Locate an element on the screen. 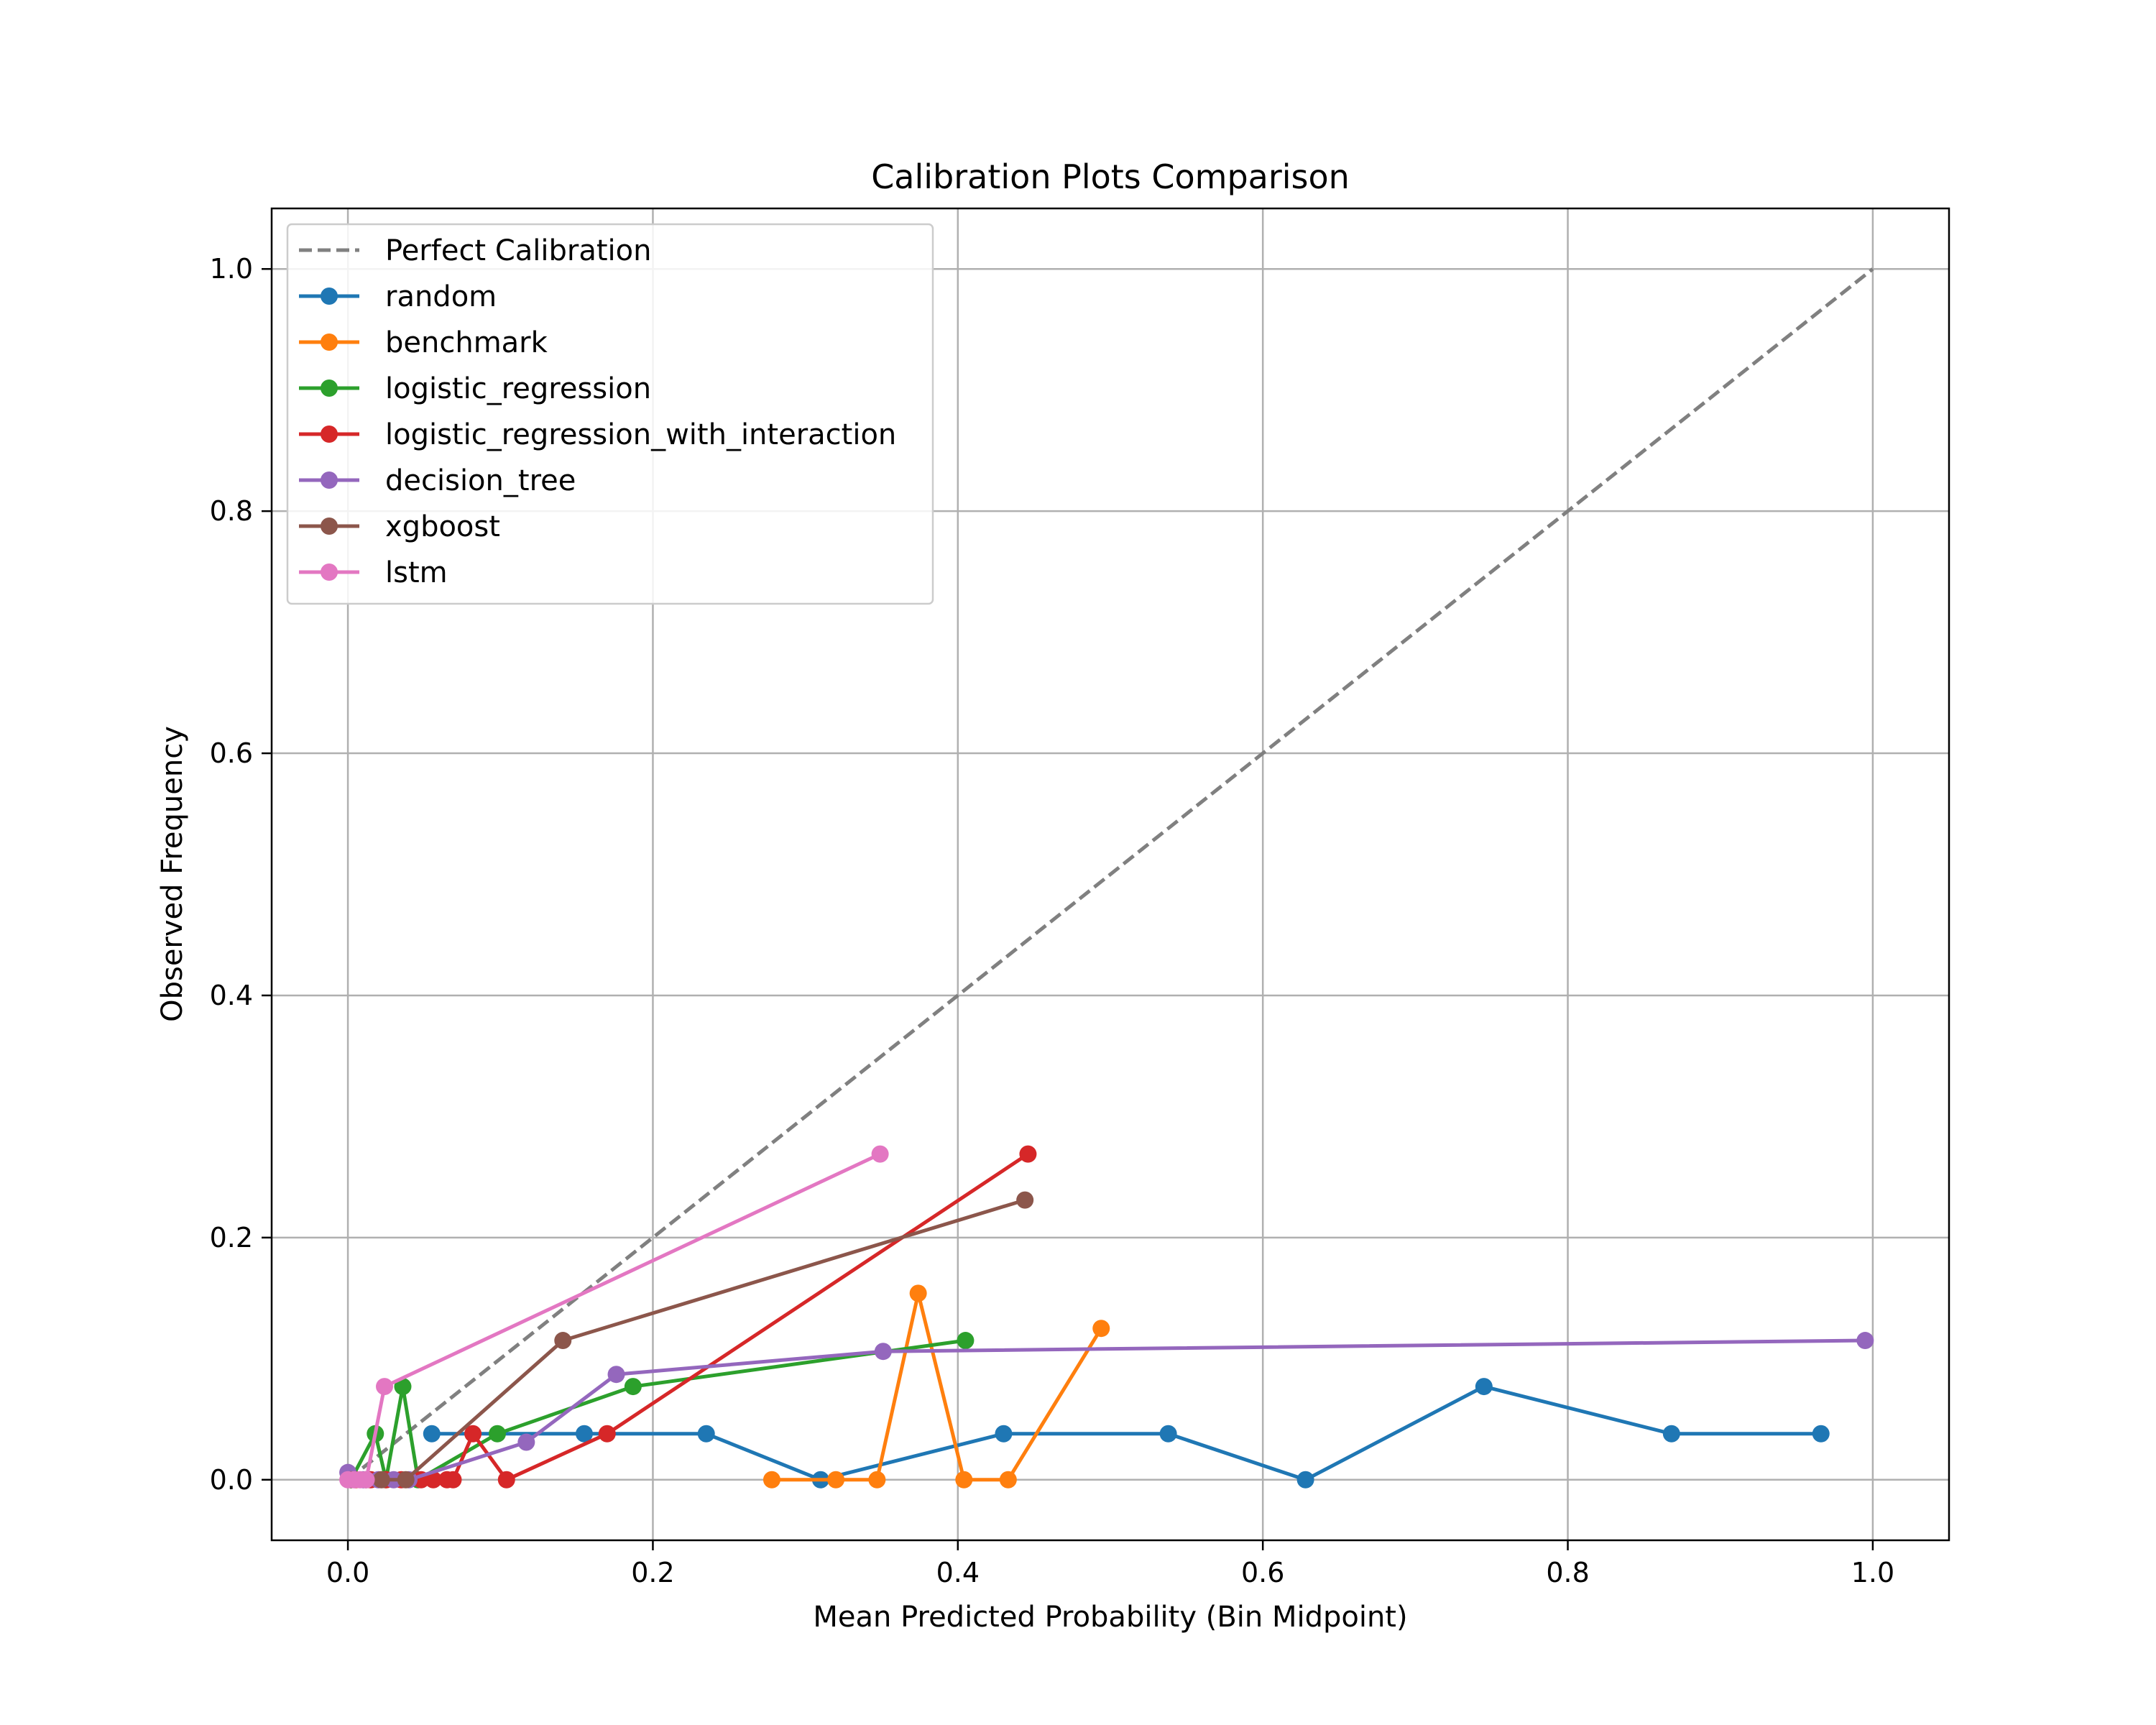 The image size is (2156, 1725). series-lstm is located at coordinates (614, 1317).